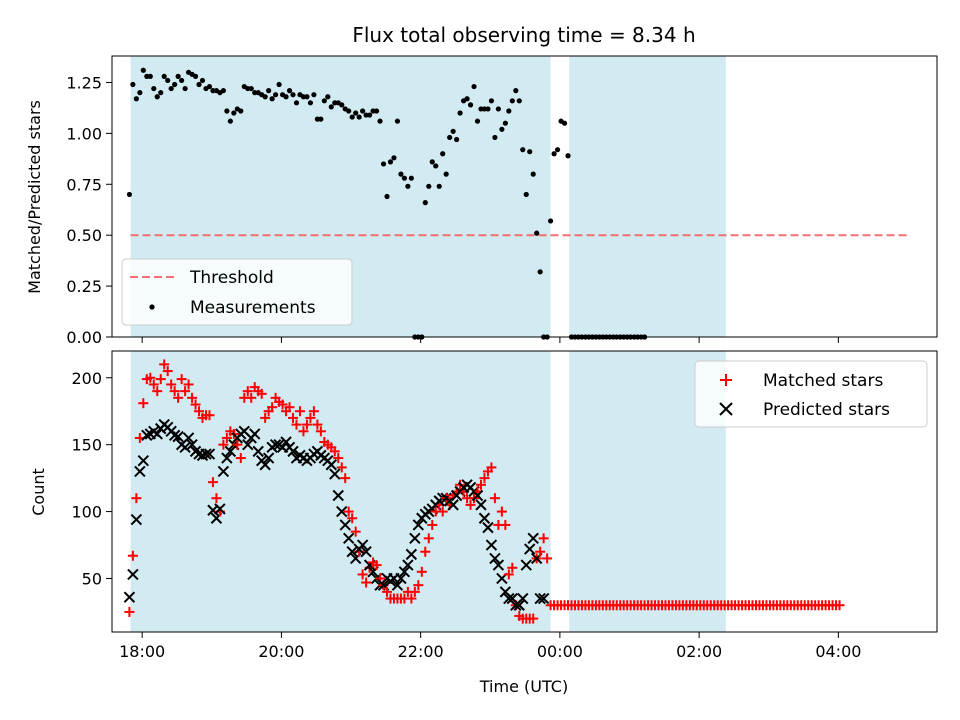 The height and width of the screenshot is (720, 960). What do you see at coordinates (86, 512) in the screenshot?
I see `bottom-y-tick-label-1: 100` at bounding box center [86, 512].